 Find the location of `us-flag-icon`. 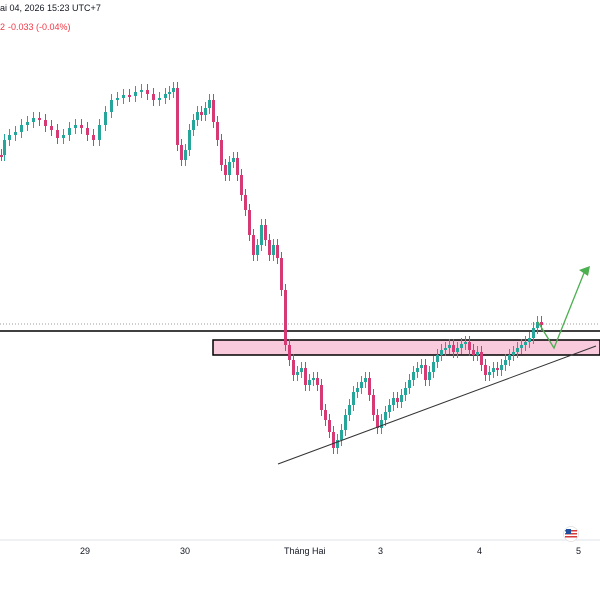

us-flag-icon is located at coordinates (571, 534).